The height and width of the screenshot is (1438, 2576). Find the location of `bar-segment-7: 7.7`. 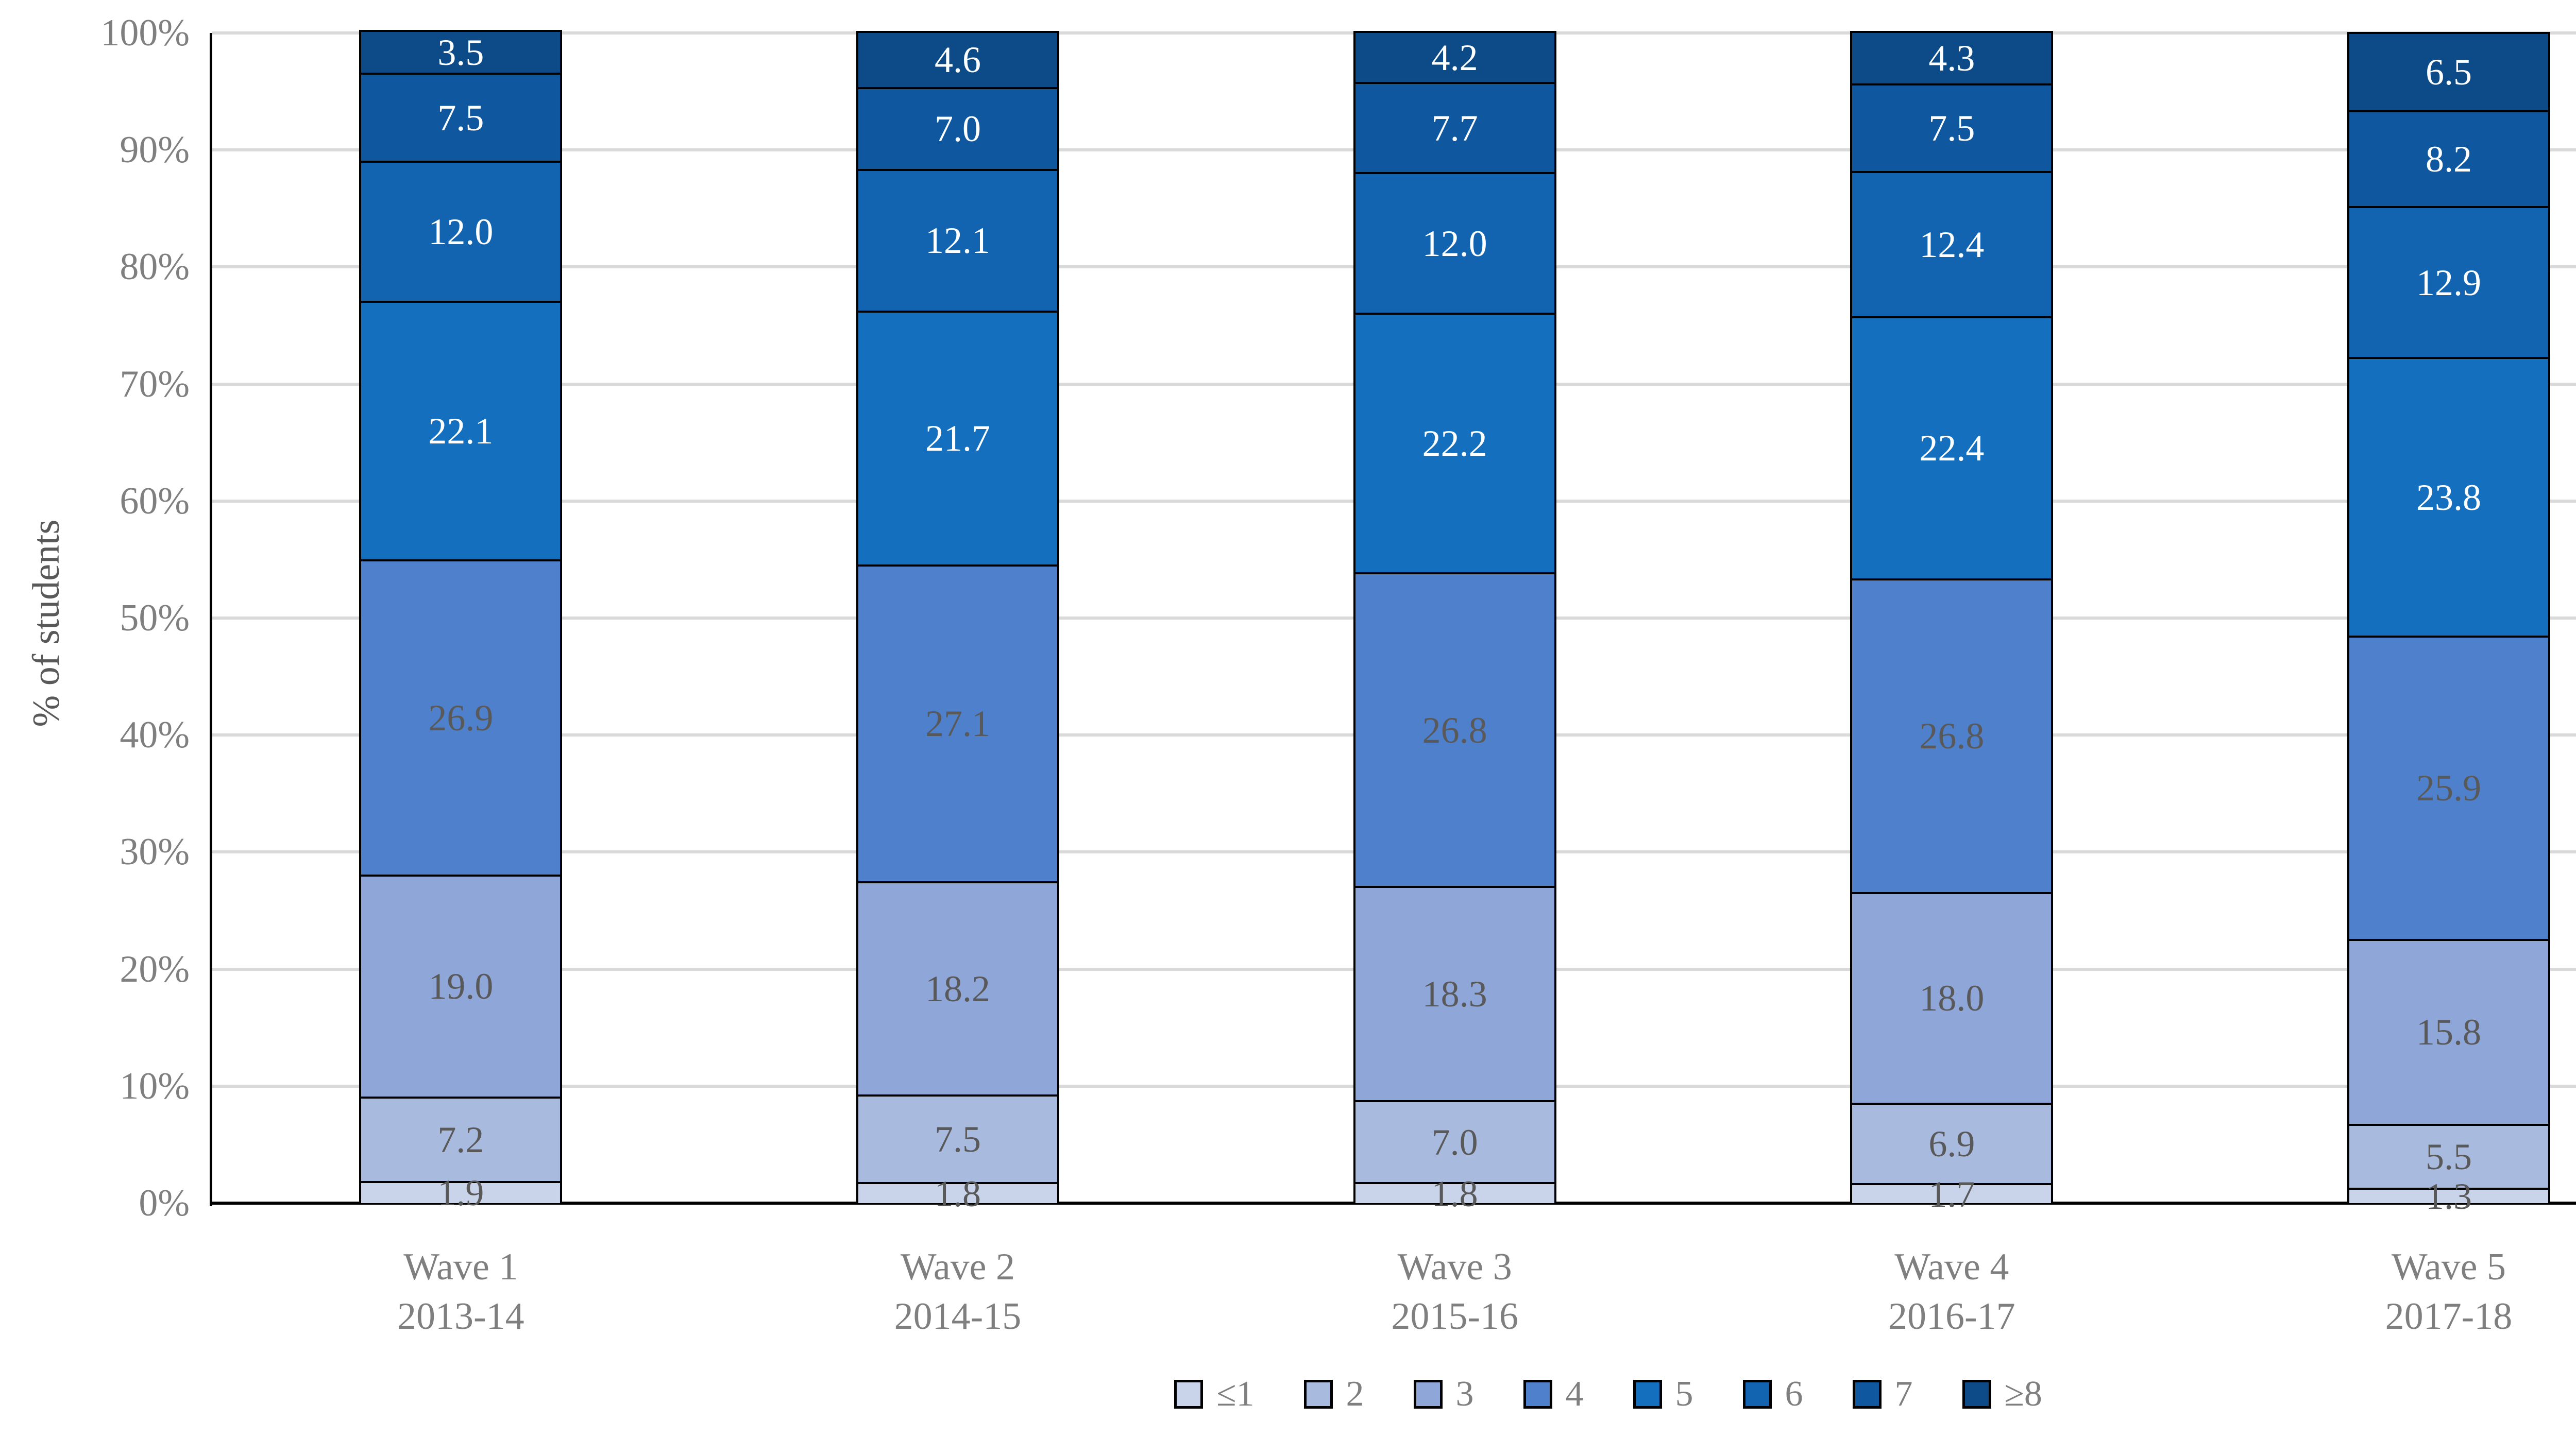

bar-segment-7: 7.7 is located at coordinates (1454, 127).